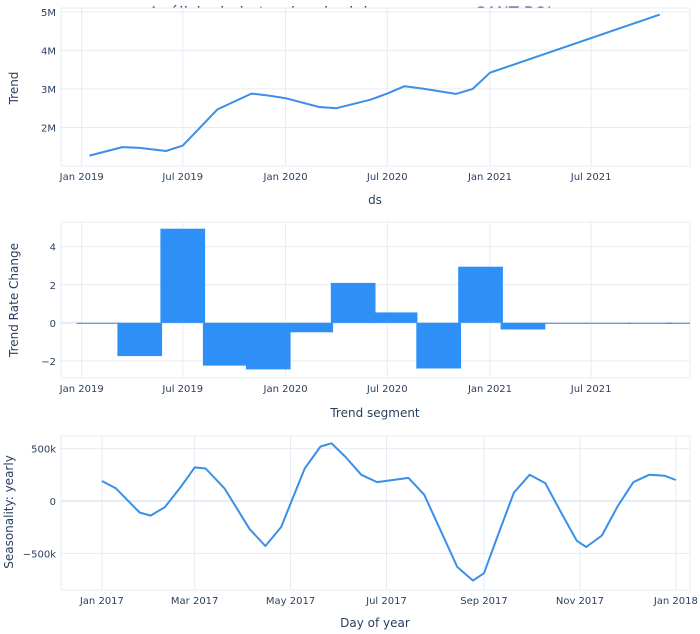 The image size is (700, 634). What do you see at coordinates (53, 286) in the screenshot?
I see `y-tick-label: 2` at bounding box center [53, 286].